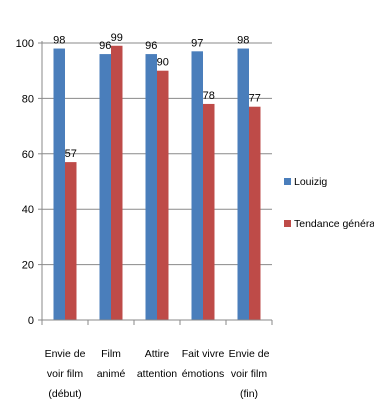 This screenshot has height=419, width=374. I want to click on legend-label: Louizig, so click(310, 182).